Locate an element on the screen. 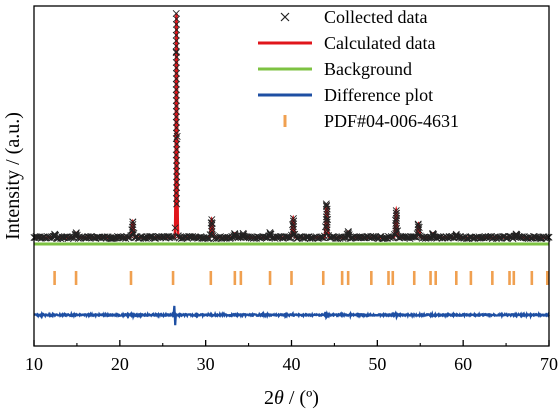 Image resolution: width=558 pixels, height=414 pixels. x-tick-label: 70 is located at coordinates (549, 364).